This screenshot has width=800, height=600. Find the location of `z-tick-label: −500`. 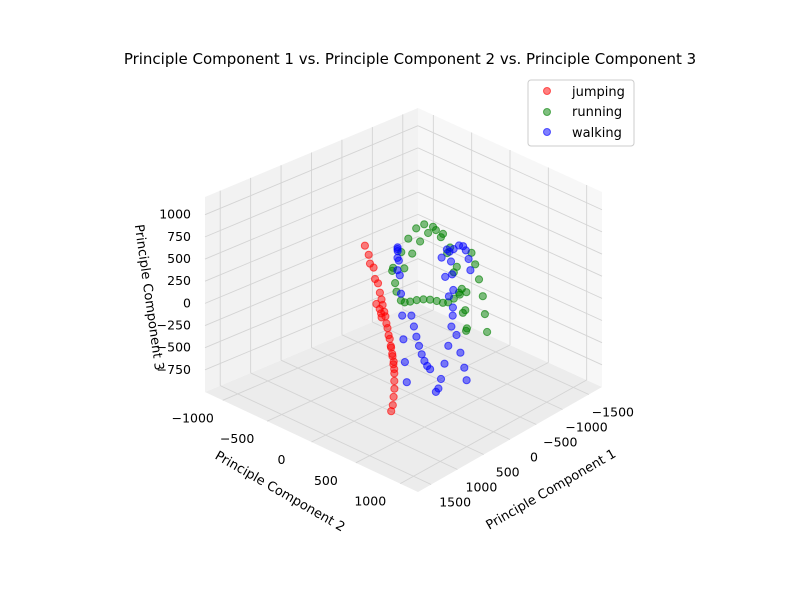

z-tick-label: −500 is located at coordinates (174, 347).